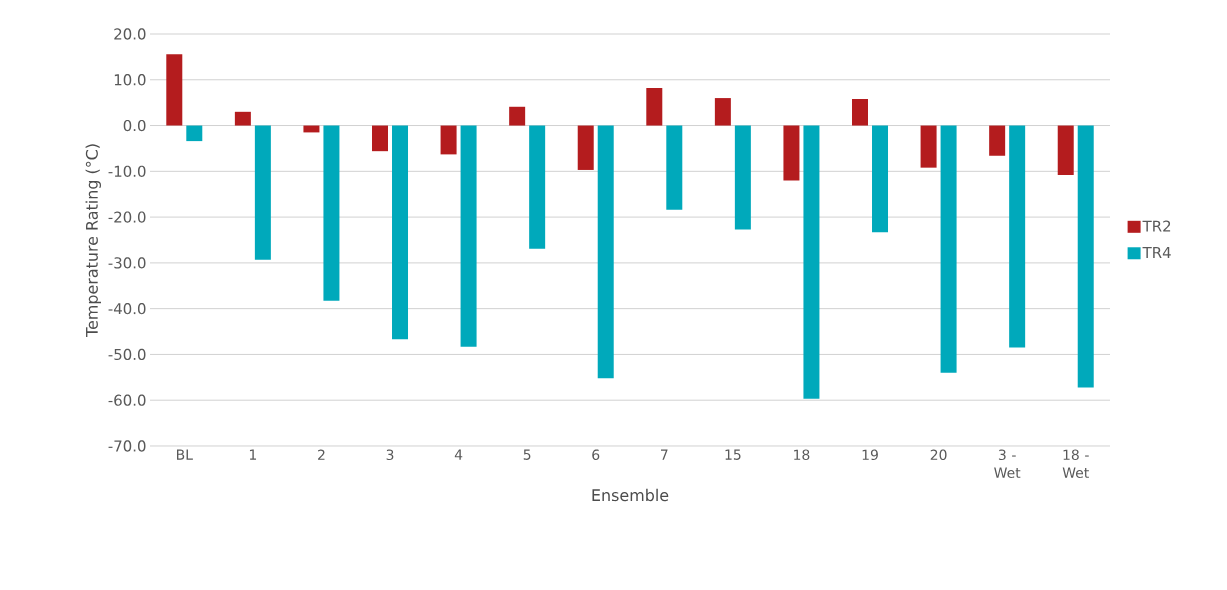  What do you see at coordinates (390, 455) in the screenshot?
I see `x-tick-label: 3` at bounding box center [390, 455].